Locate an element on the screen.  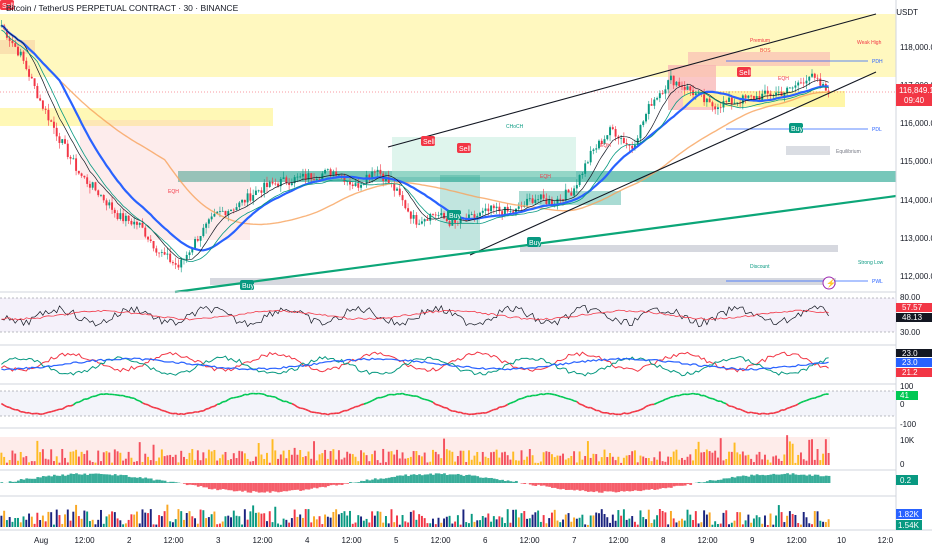
buy-signal-2: Buy is located at coordinates (454, 215).